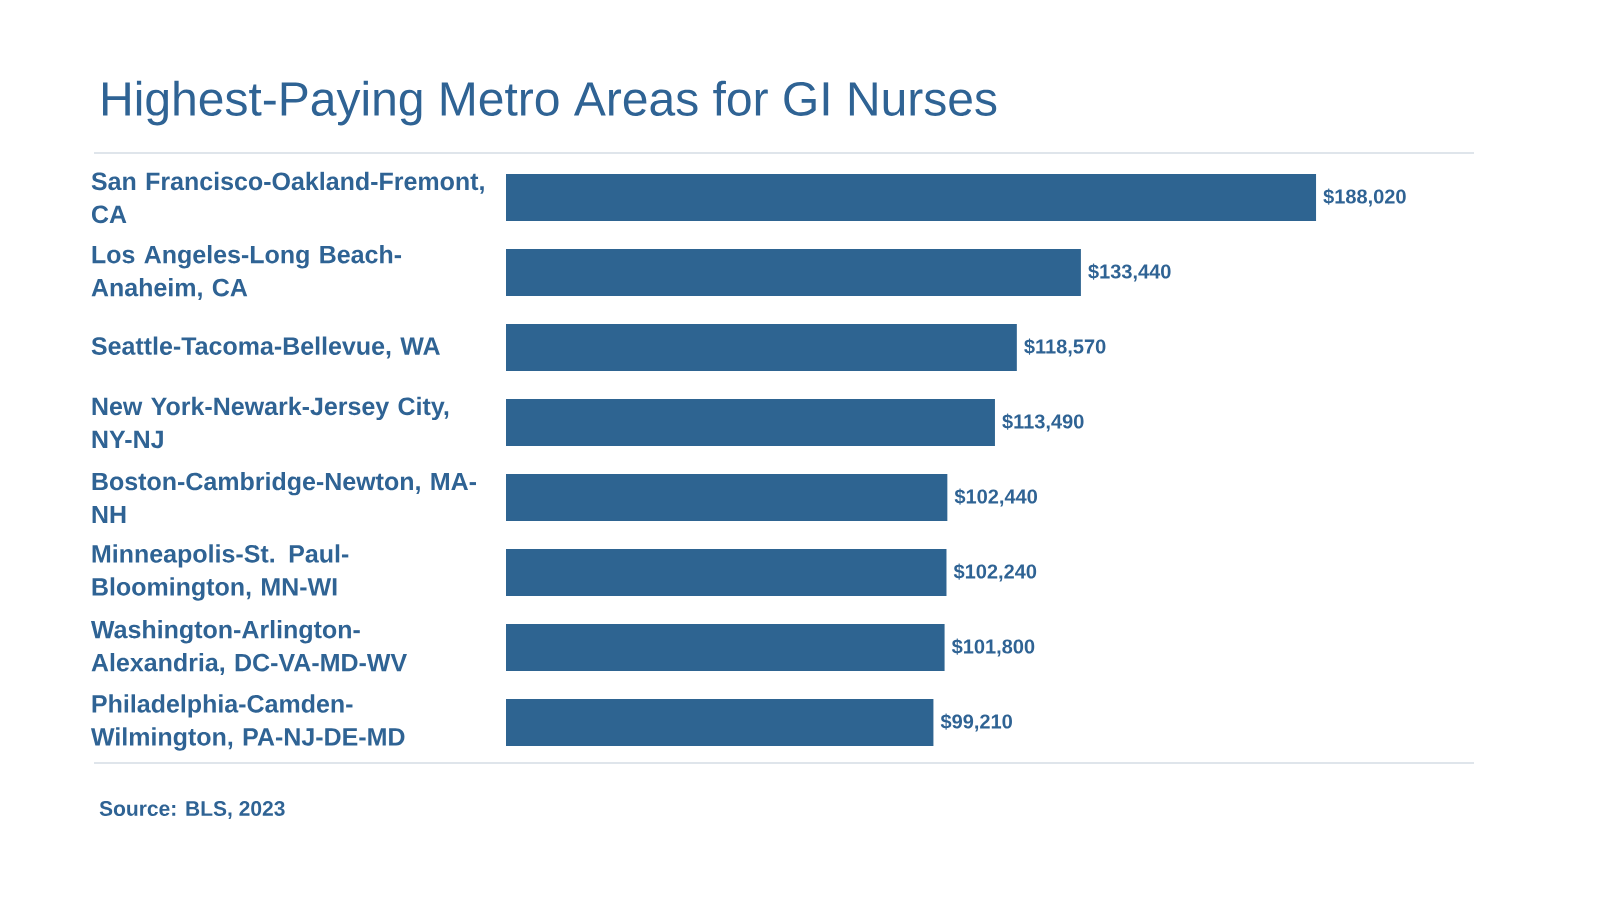 The image size is (1600, 900). I want to click on y-tick-label: Washington-Arlington-Alexandria, DC-VA-MD-WV, so click(248, 647).